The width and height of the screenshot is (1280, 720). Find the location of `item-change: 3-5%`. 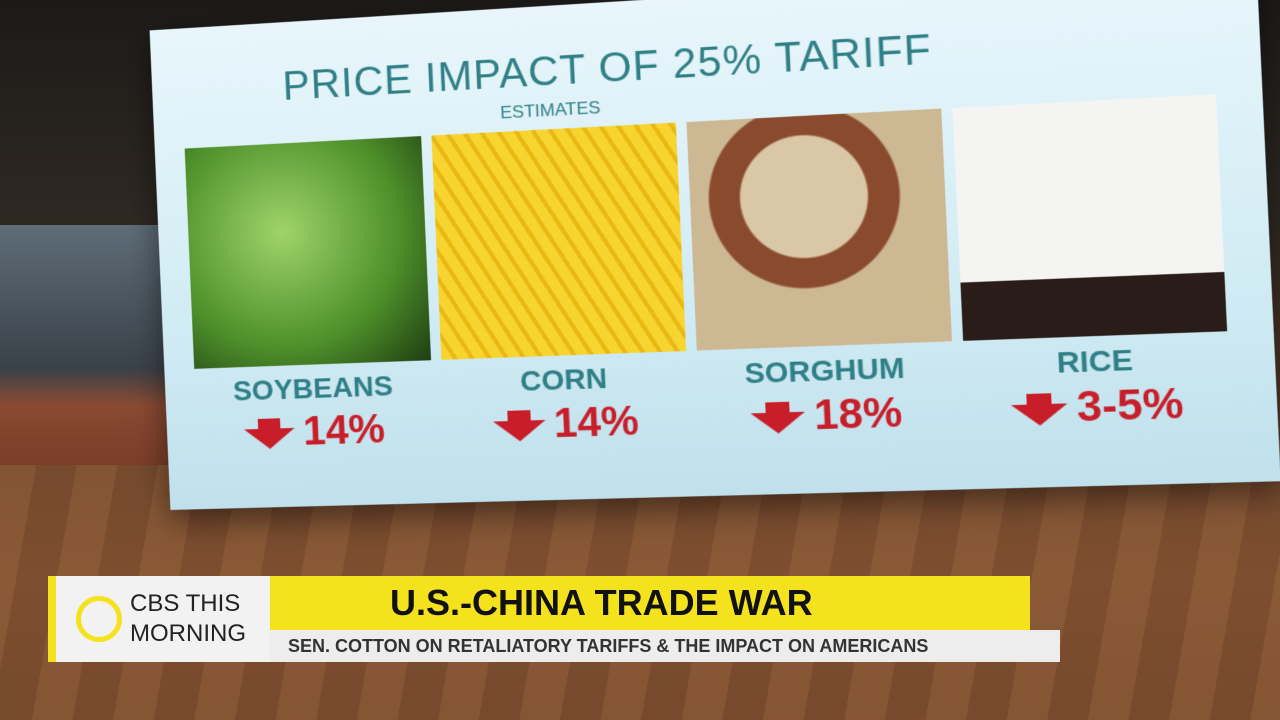

item-change: 3-5% is located at coordinates (1098, 407).